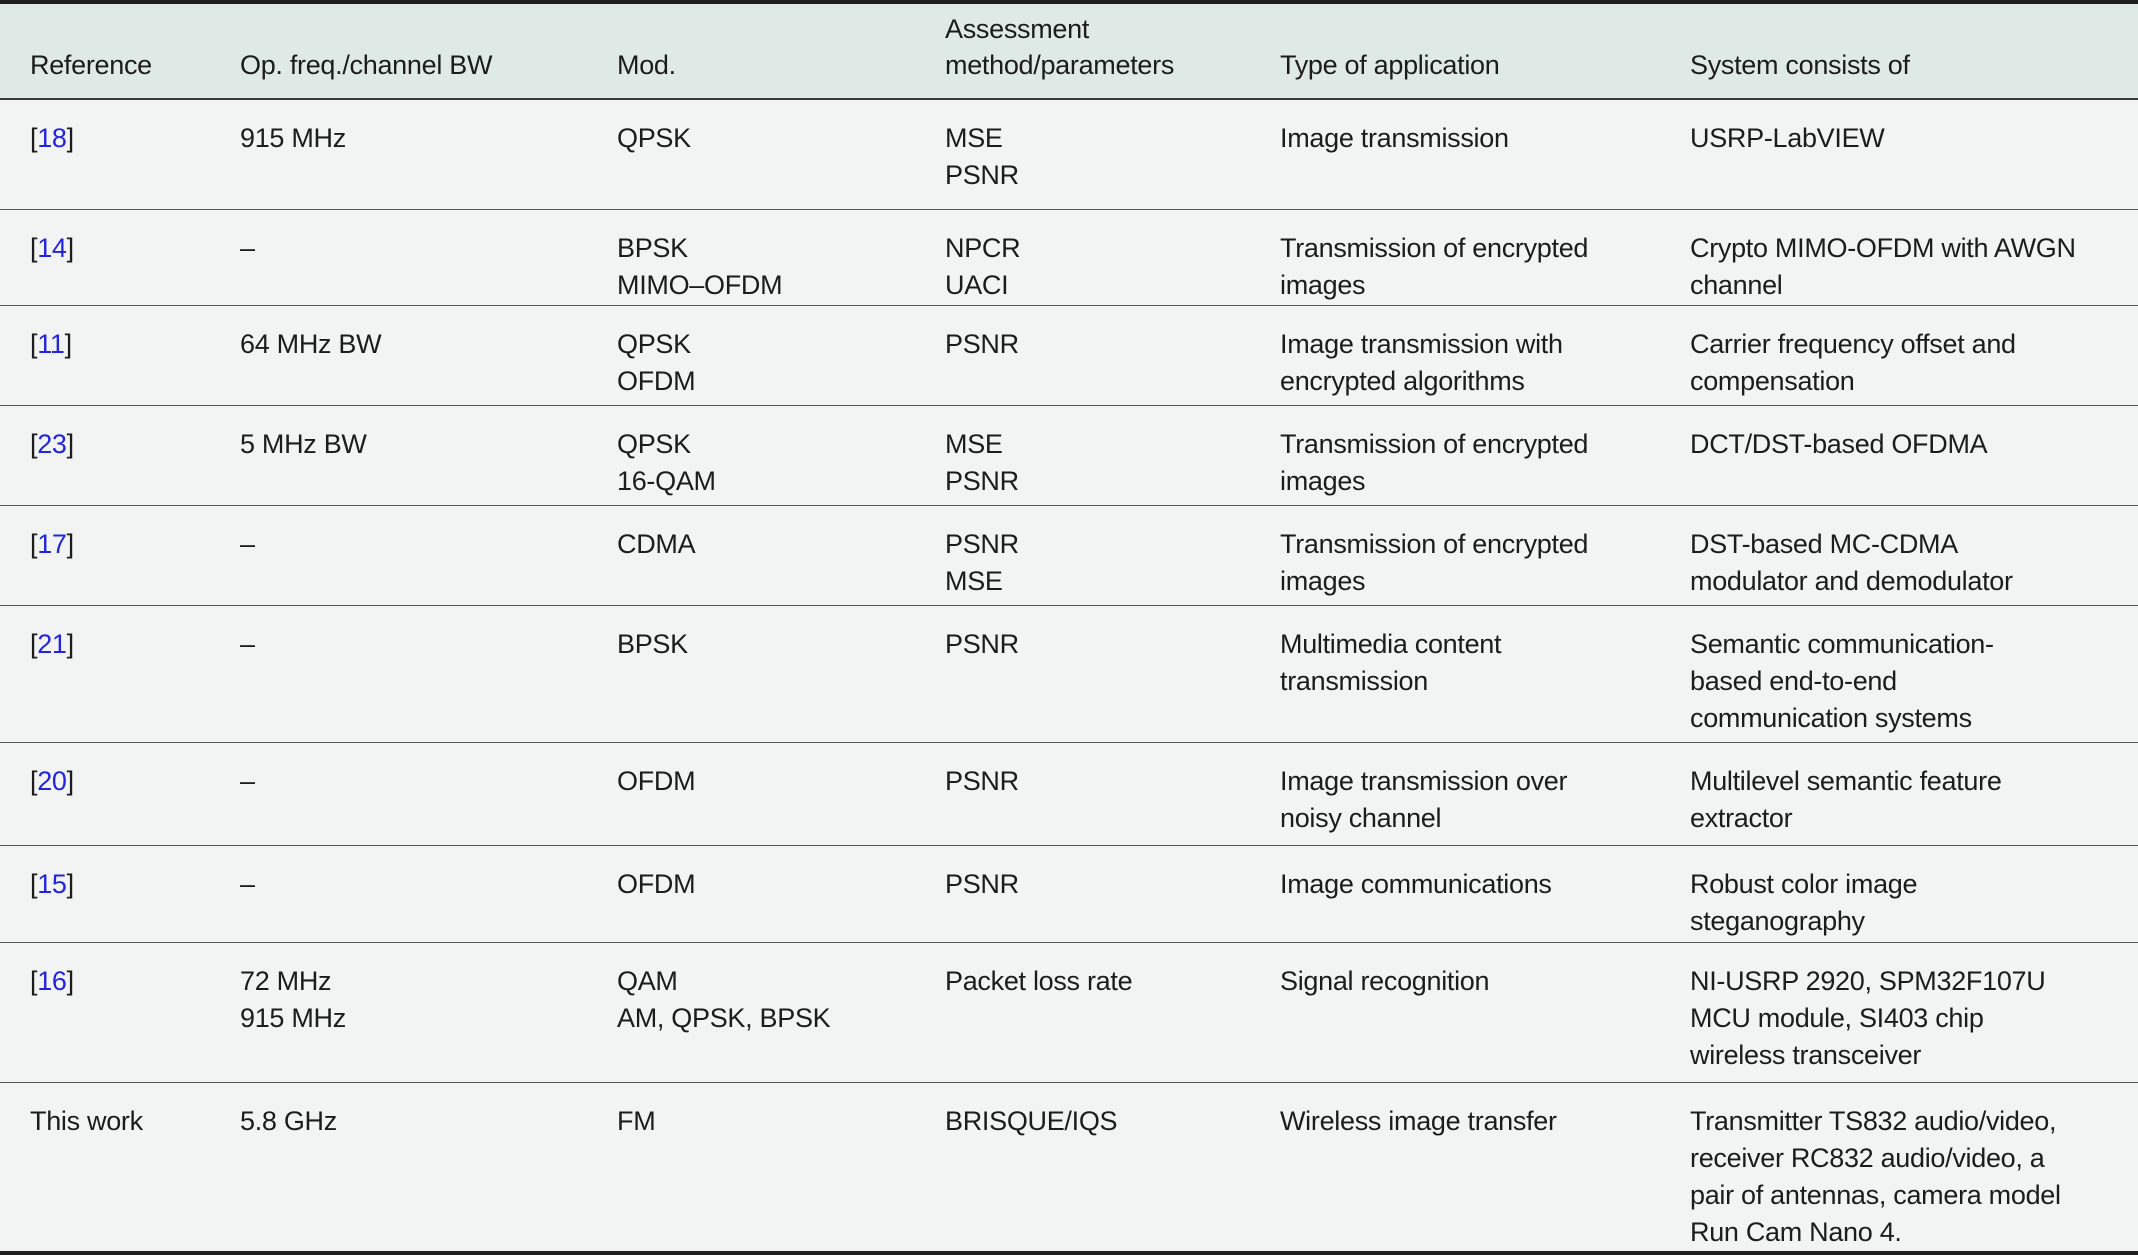 The image size is (2138, 1255). Describe the element at coordinates (120, 355) in the screenshot. I see `ref-cell: [11]` at that location.